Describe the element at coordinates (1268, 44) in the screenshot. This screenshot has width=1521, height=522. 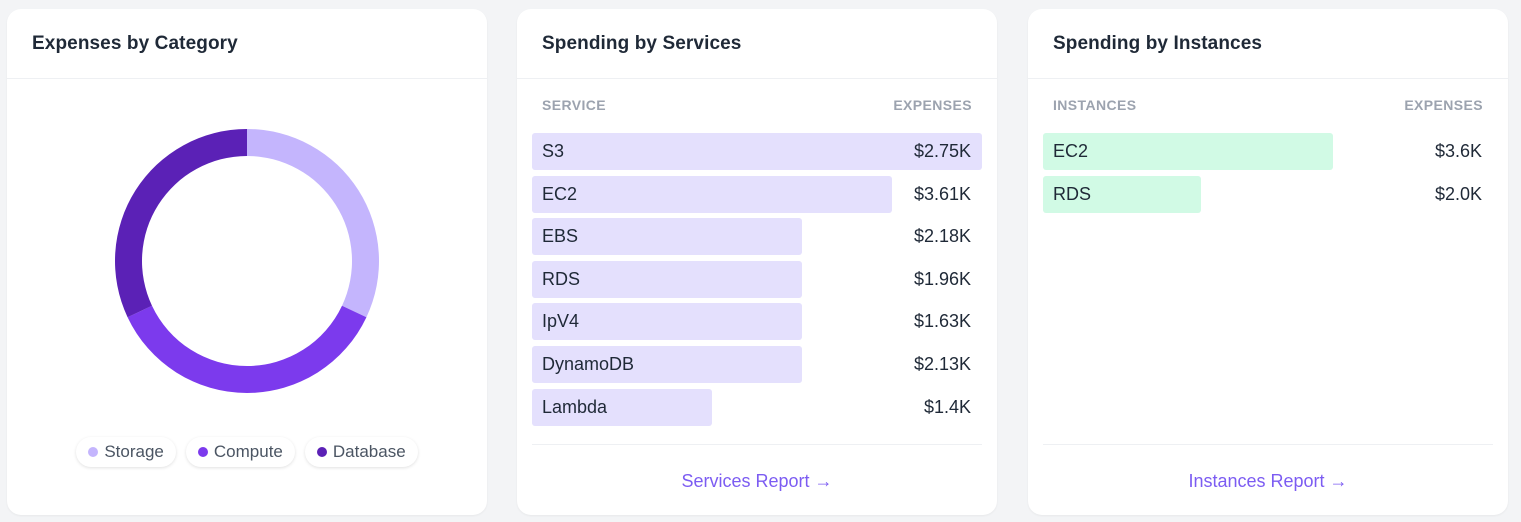
I see `card-header: Spending by Instances` at that location.